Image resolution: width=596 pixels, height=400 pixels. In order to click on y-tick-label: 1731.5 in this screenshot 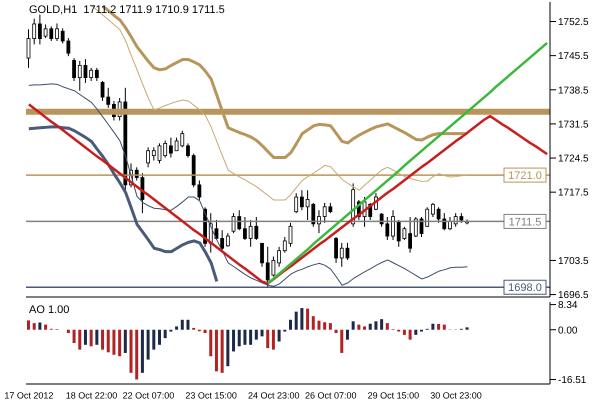, I will do `click(574, 124)`.